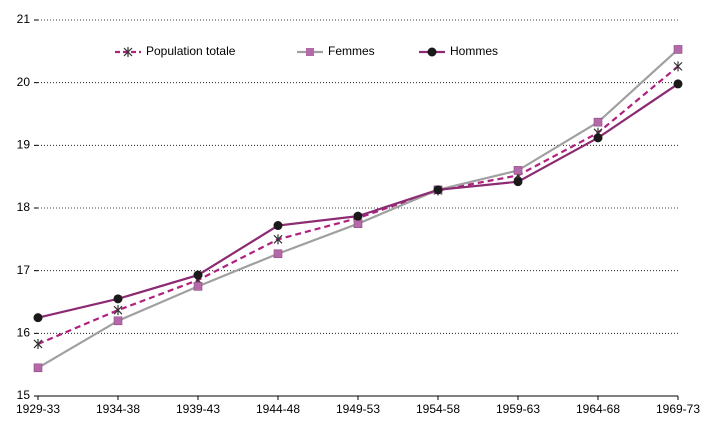  Describe the element at coordinates (118, 409) in the screenshot. I see `x-tick-label: 1934-38` at that location.